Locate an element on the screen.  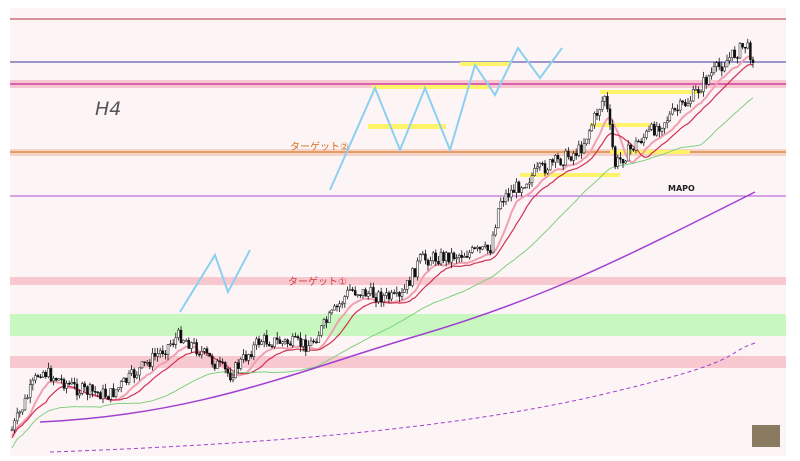
timeframe-label: H4 is located at coordinates (108, 109).